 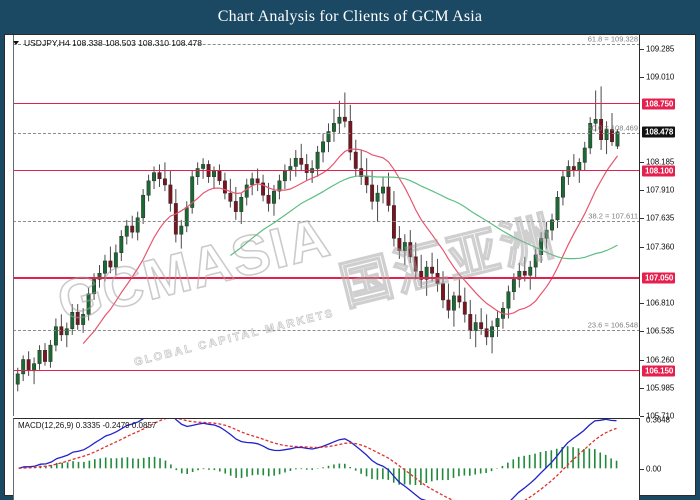 What do you see at coordinates (658, 420) in the screenshot?
I see `macd-axis-label: 0.3648` at bounding box center [658, 420].